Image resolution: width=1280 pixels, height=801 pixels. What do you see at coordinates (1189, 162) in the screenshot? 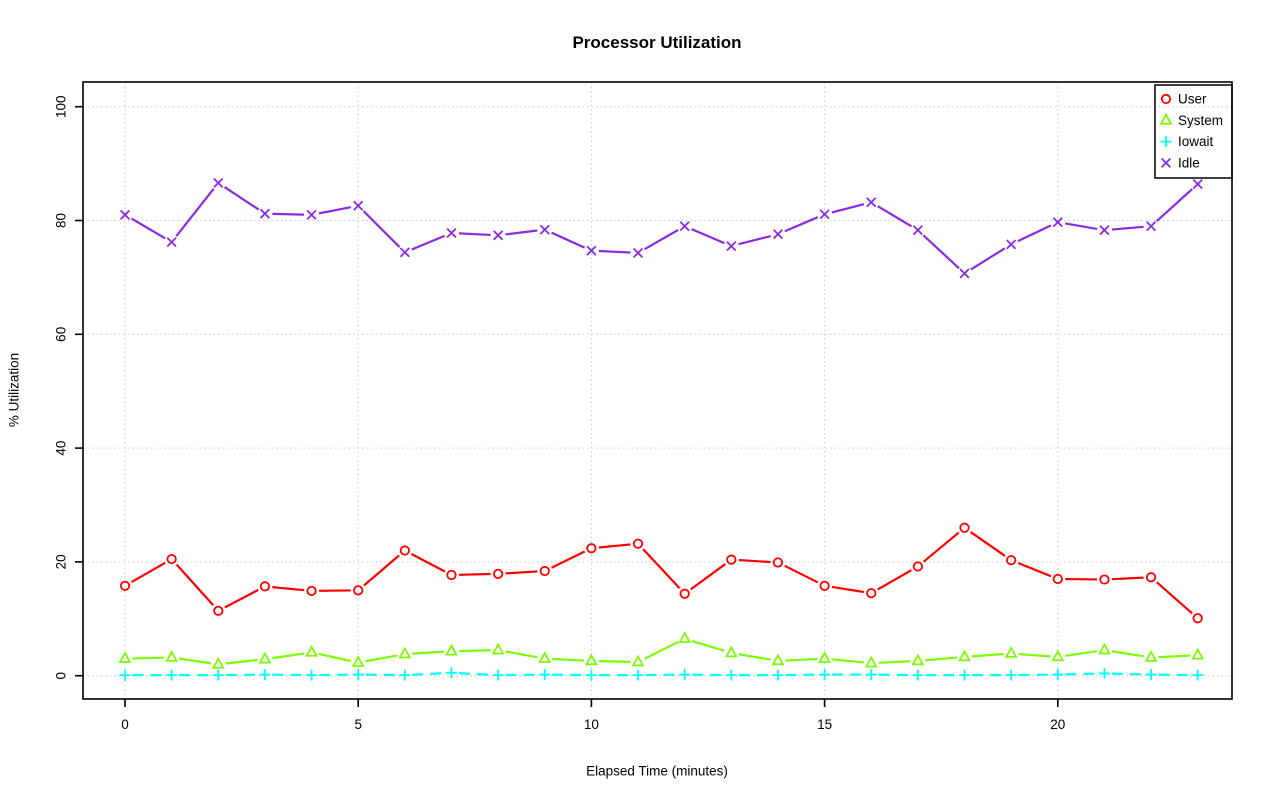
I see `legend-label-idle: Idle` at bounding box center [1189, 162].